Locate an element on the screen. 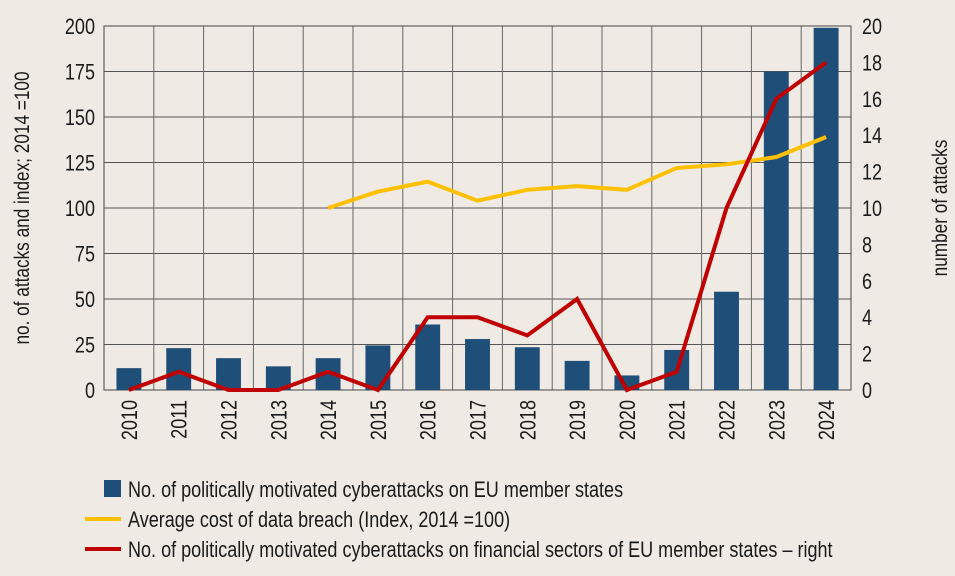  x-tick-label: 2023 is located at coordinates (778, 420).